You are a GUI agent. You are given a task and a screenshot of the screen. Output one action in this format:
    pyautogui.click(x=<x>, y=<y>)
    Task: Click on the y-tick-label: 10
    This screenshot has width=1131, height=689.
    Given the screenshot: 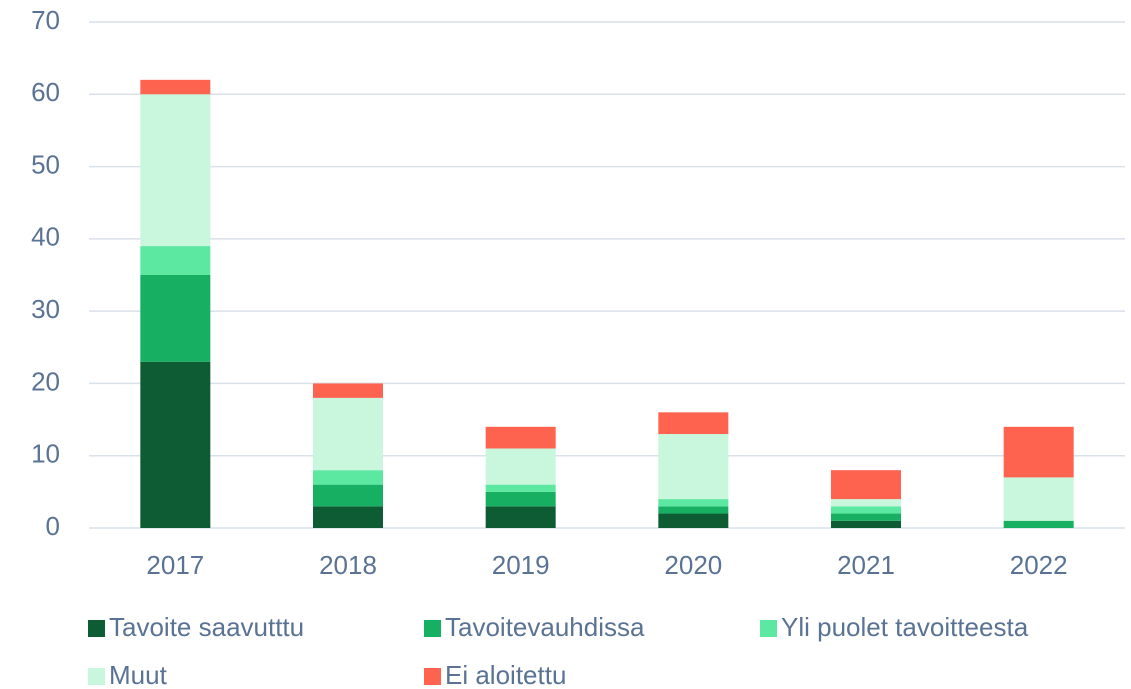 What is the action you would take?
    pyautogui.click(x=45, y=454)
    